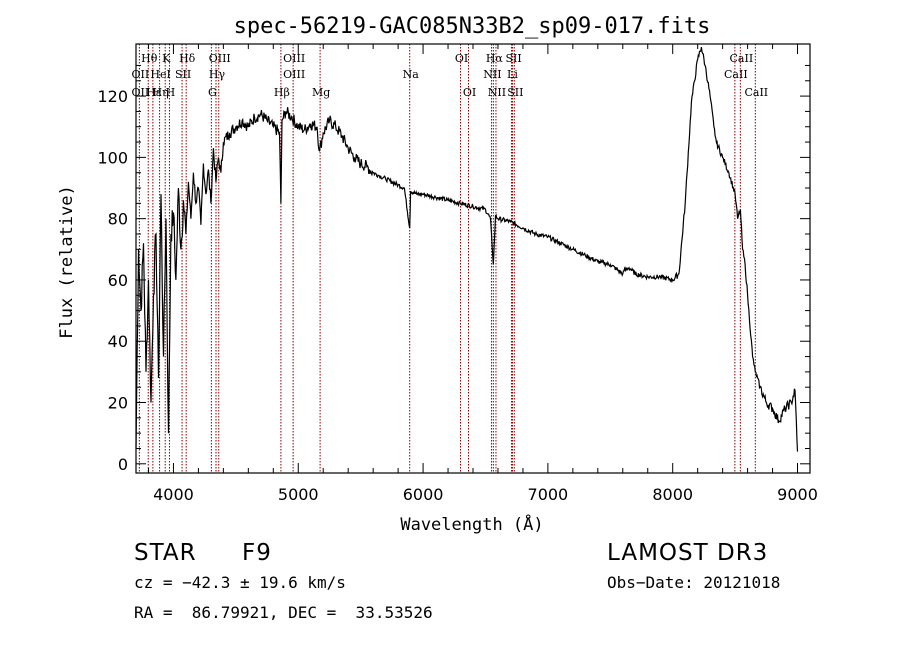 Image resolution: width=900 pixels, height=649 pixels. What do you see at coordinates (165, 553) in the screenshot?
I see `object-class: STAR` at bounding box center [165, 553].